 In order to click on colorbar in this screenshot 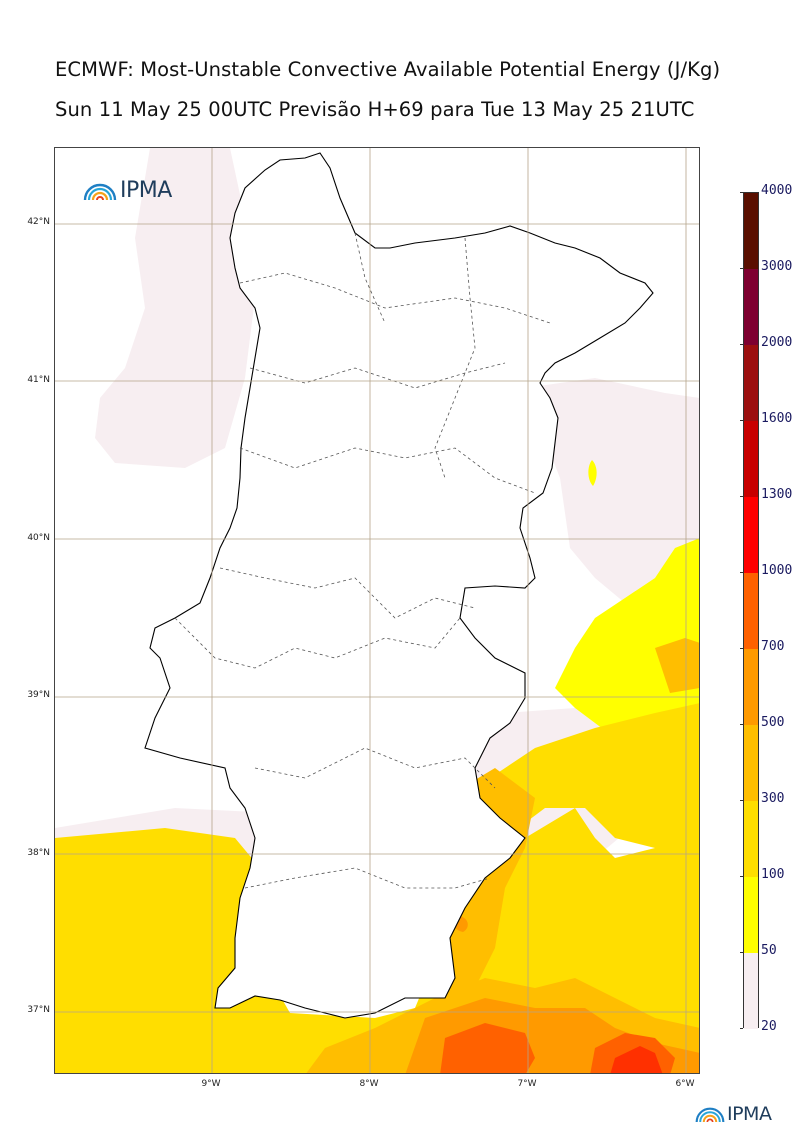, I will do `click(751, 610)`.